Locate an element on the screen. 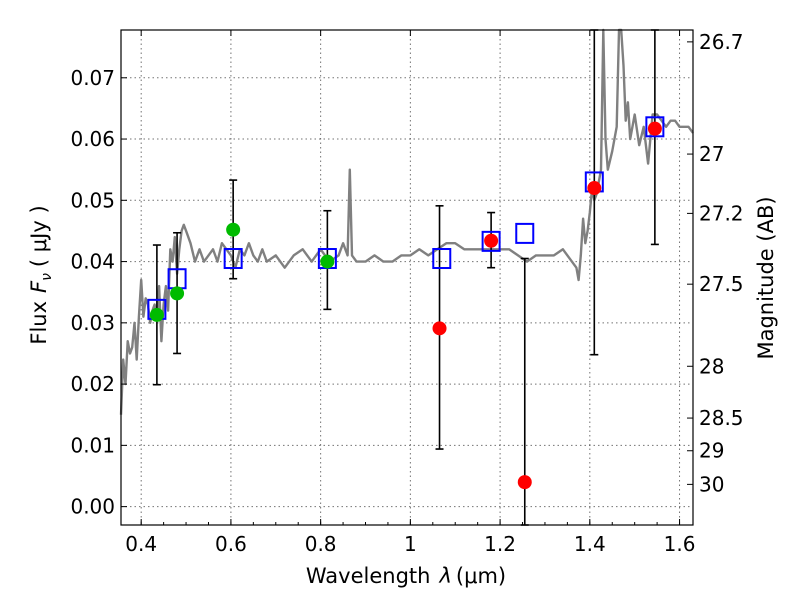 The image size is (800, 600). y2-tick-label: 27.5 is located at coordinates (721, 284).